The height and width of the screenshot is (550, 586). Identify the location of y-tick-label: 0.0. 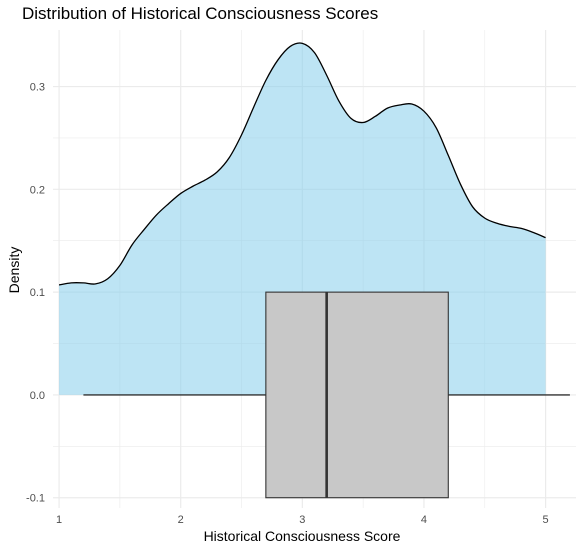
(37, 396).